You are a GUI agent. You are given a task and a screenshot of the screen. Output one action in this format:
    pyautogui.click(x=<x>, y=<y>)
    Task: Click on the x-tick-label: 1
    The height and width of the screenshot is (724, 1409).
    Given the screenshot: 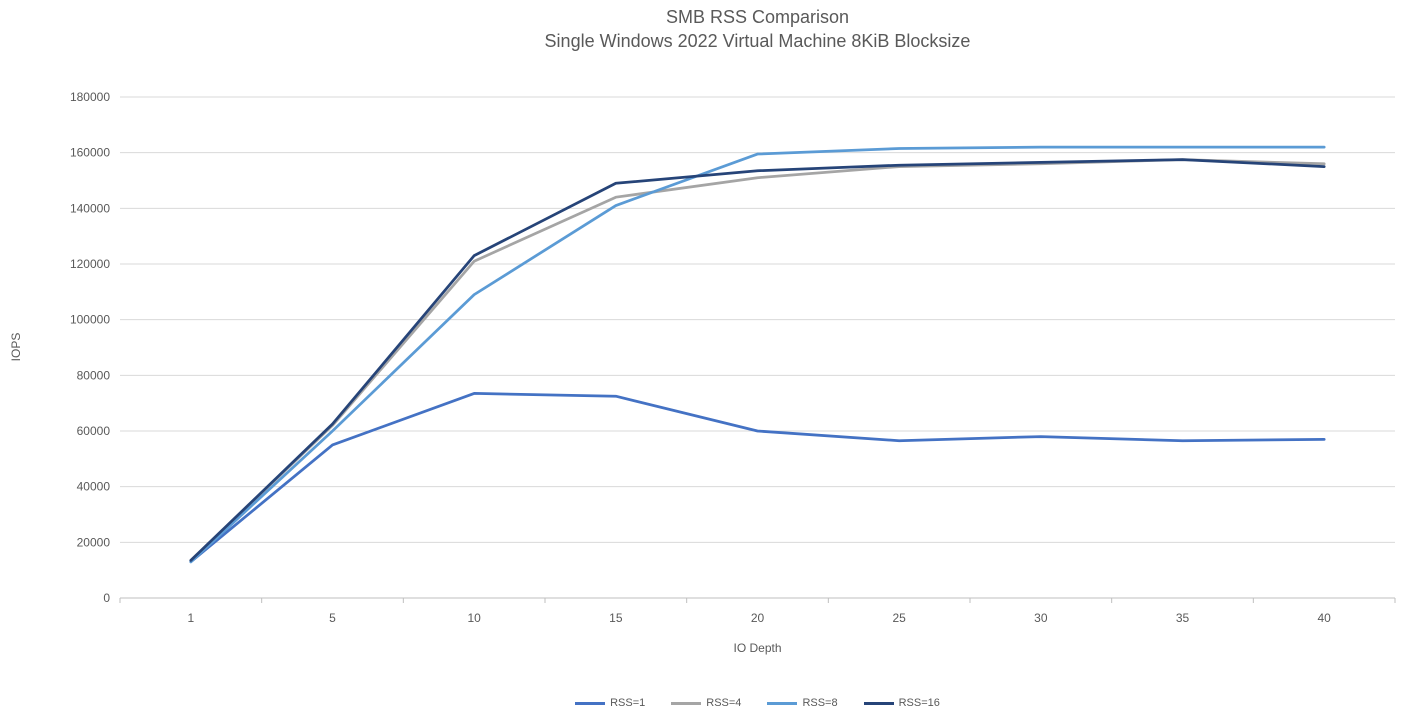 What is the action you would take?
    pyautogui.click(x=190, y=618)
    